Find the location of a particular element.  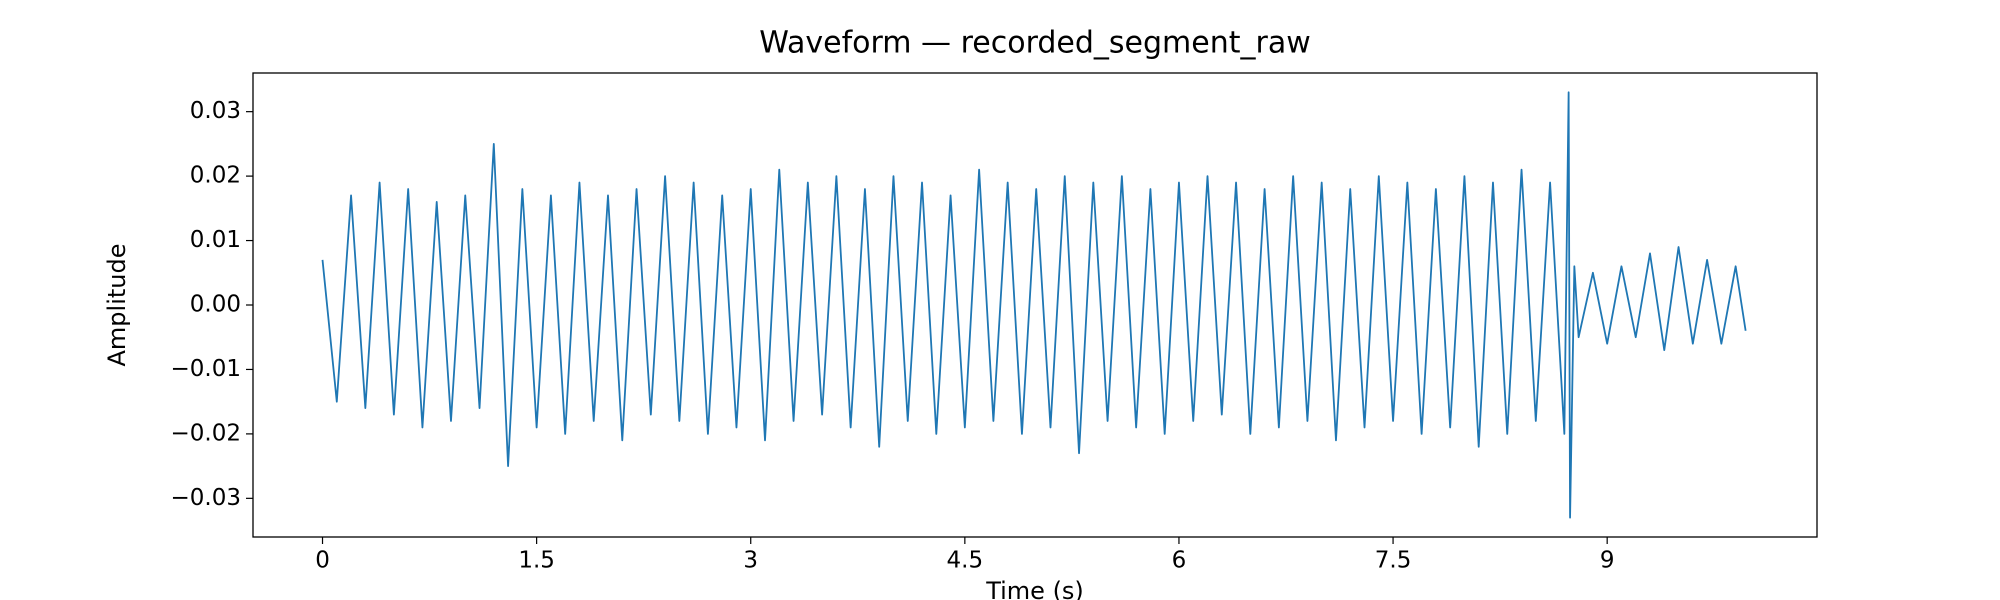

x-tick-label: 7.5 is located at coordinates (1393, 561).